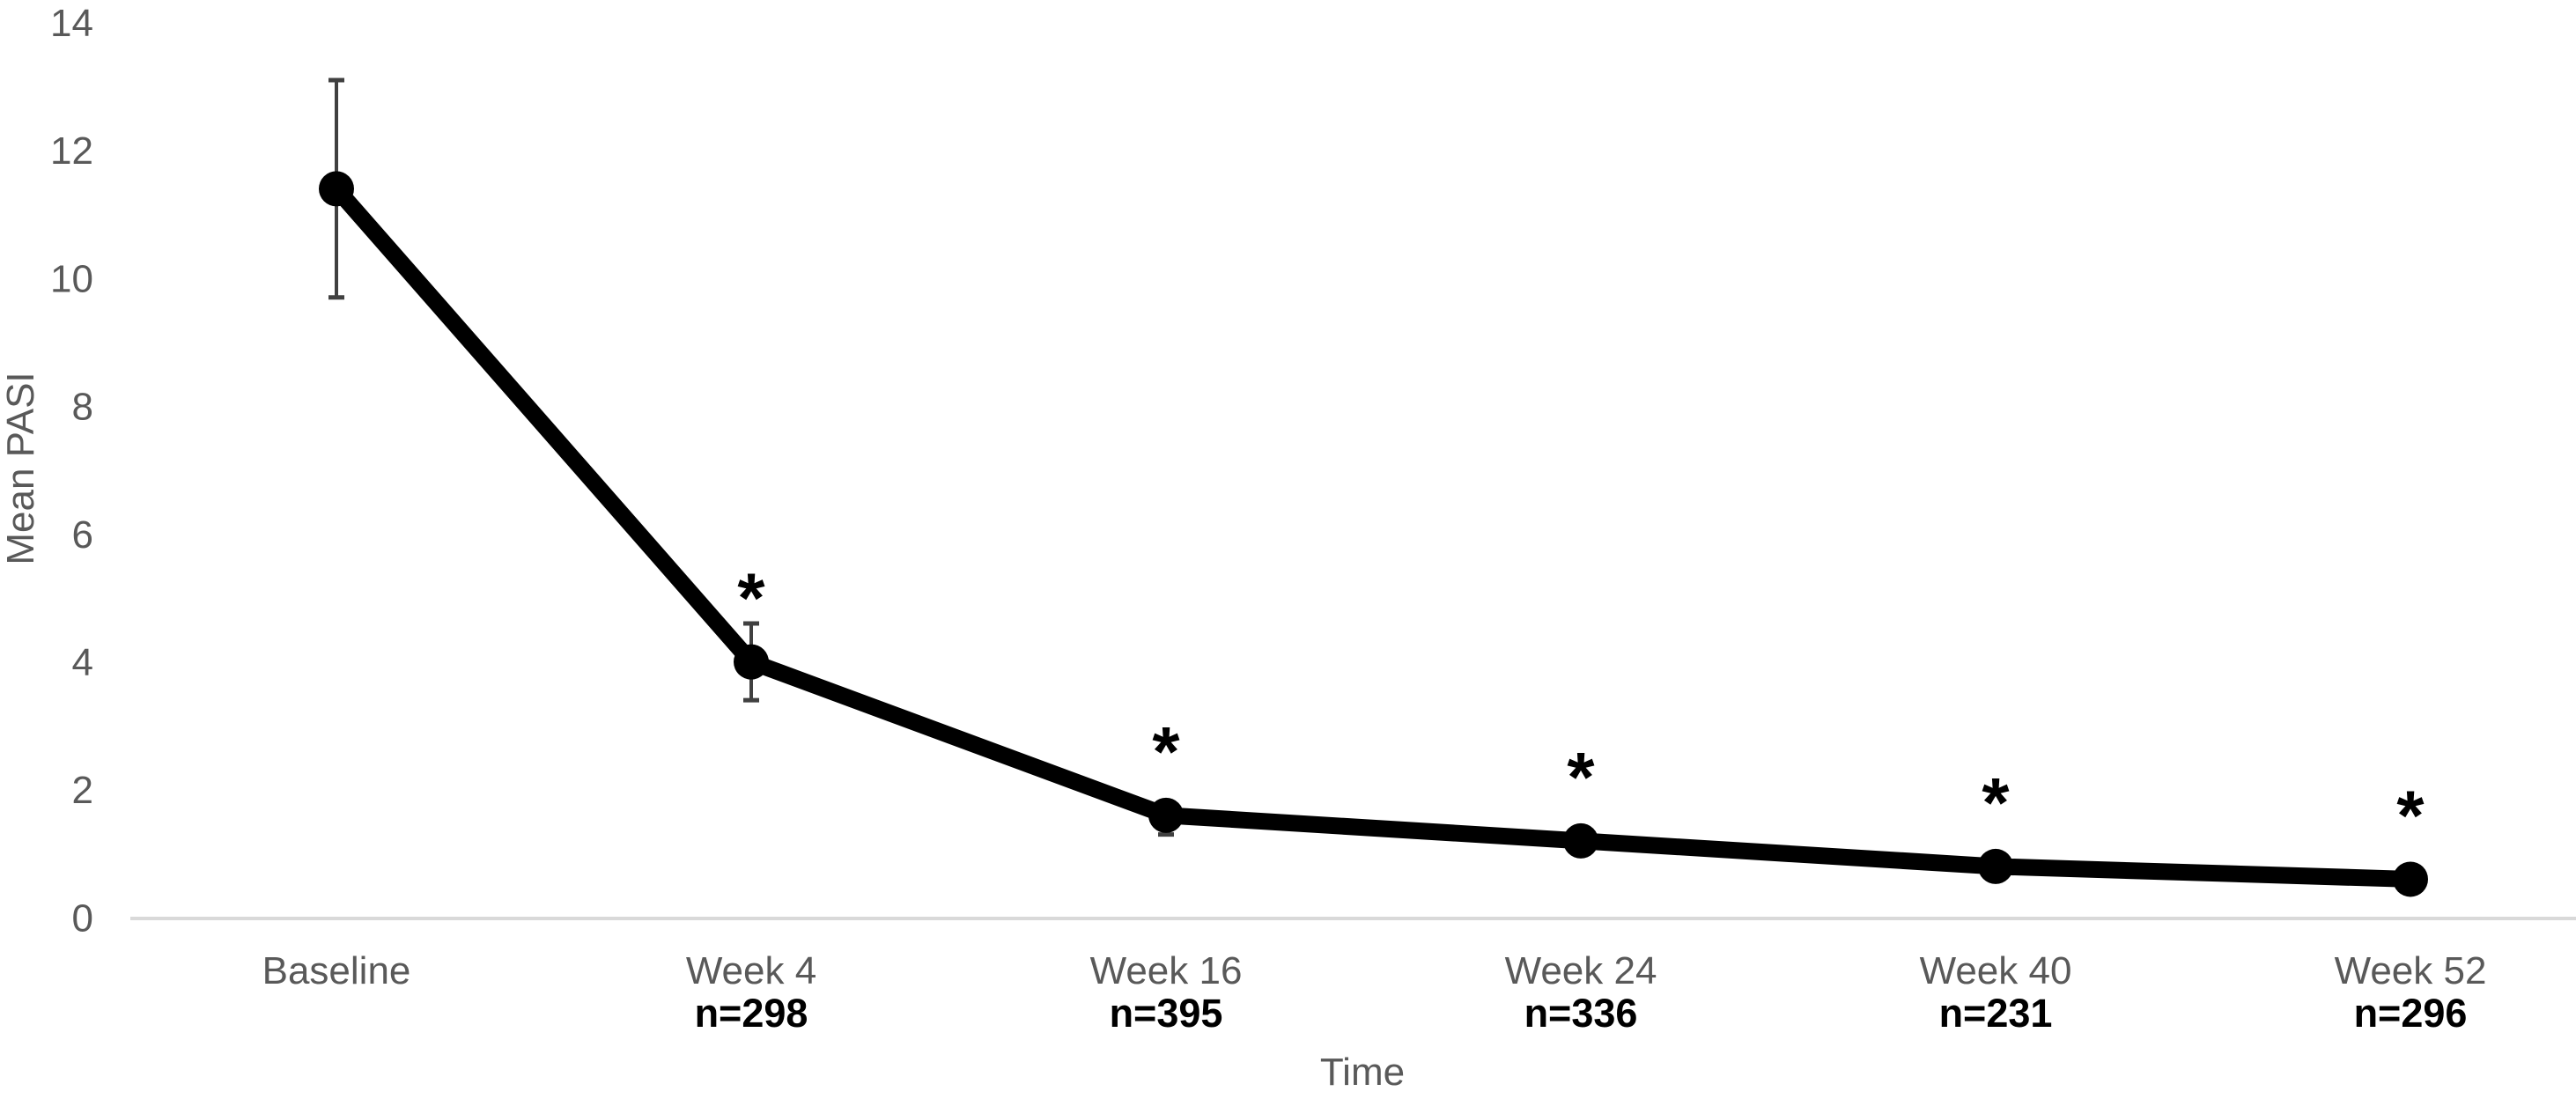 The height and width of the screenshot is (1099, 2576). What do you see at coordinates (21, 468) in the screenshot?
I see `y-axis-title: Mean PASI` at bounding box center [21, 468].